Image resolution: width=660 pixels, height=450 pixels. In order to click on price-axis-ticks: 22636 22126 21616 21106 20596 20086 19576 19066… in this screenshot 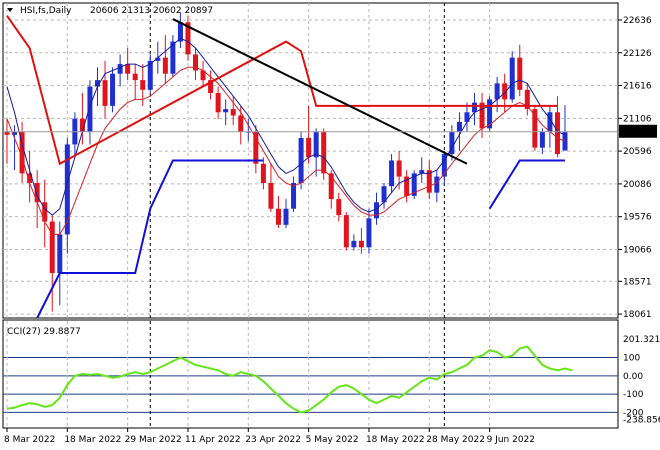, I will do `click(635, 168)`.